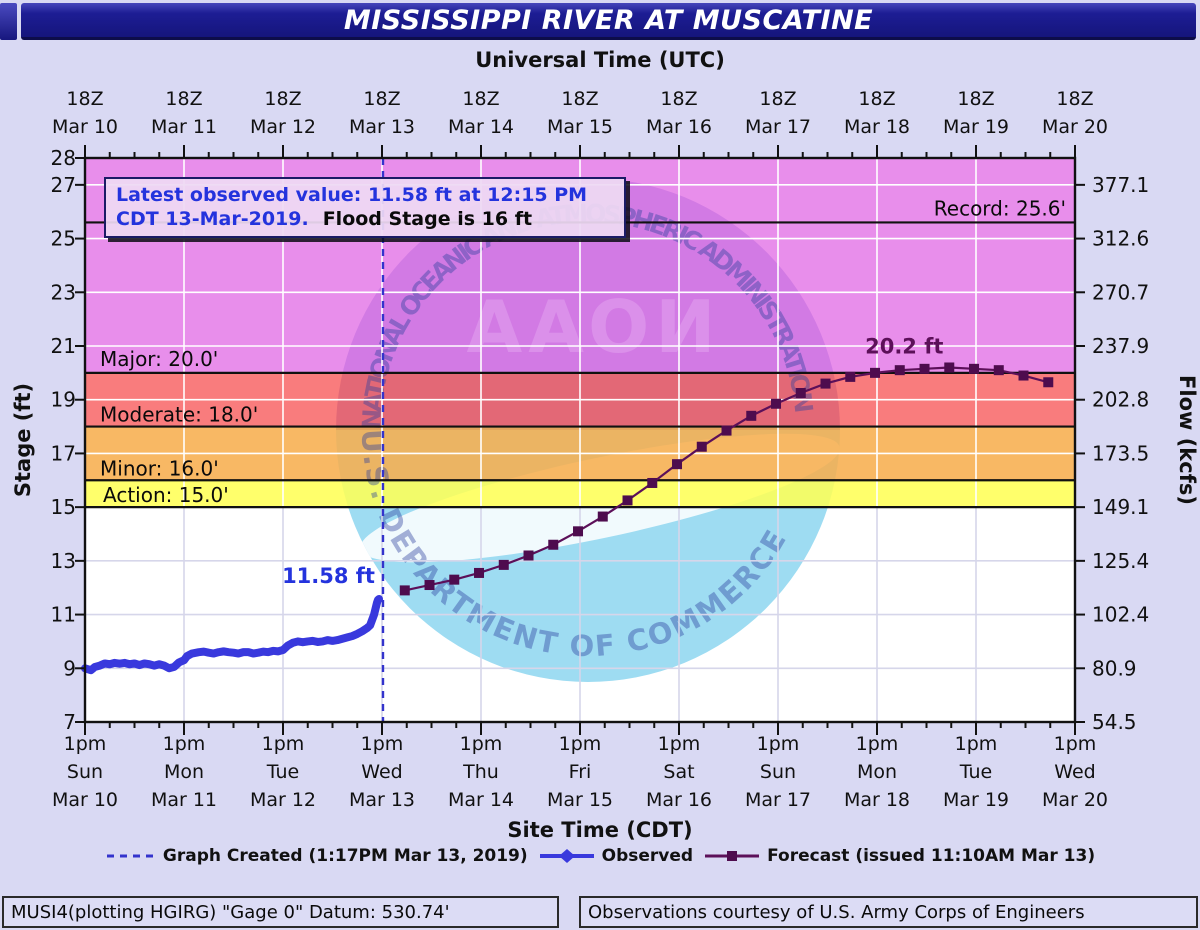 The height and width of the screenshot is (930, 1200). Describe the element at coordinates (85, 800) in the screenshot. I see `bottom-axis-date-label: Mar 10` at that location.